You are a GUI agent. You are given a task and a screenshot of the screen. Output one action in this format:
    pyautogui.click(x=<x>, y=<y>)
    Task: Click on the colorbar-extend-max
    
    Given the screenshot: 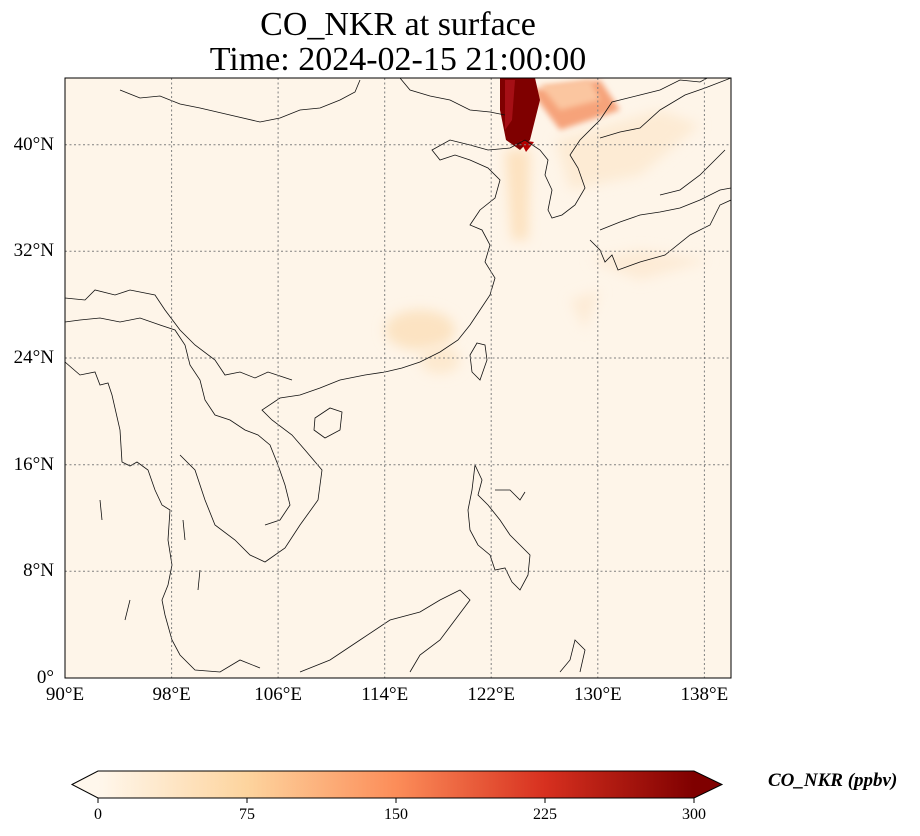 What is the action you would take?
    pyautogui.click(x=708, y=784)
    